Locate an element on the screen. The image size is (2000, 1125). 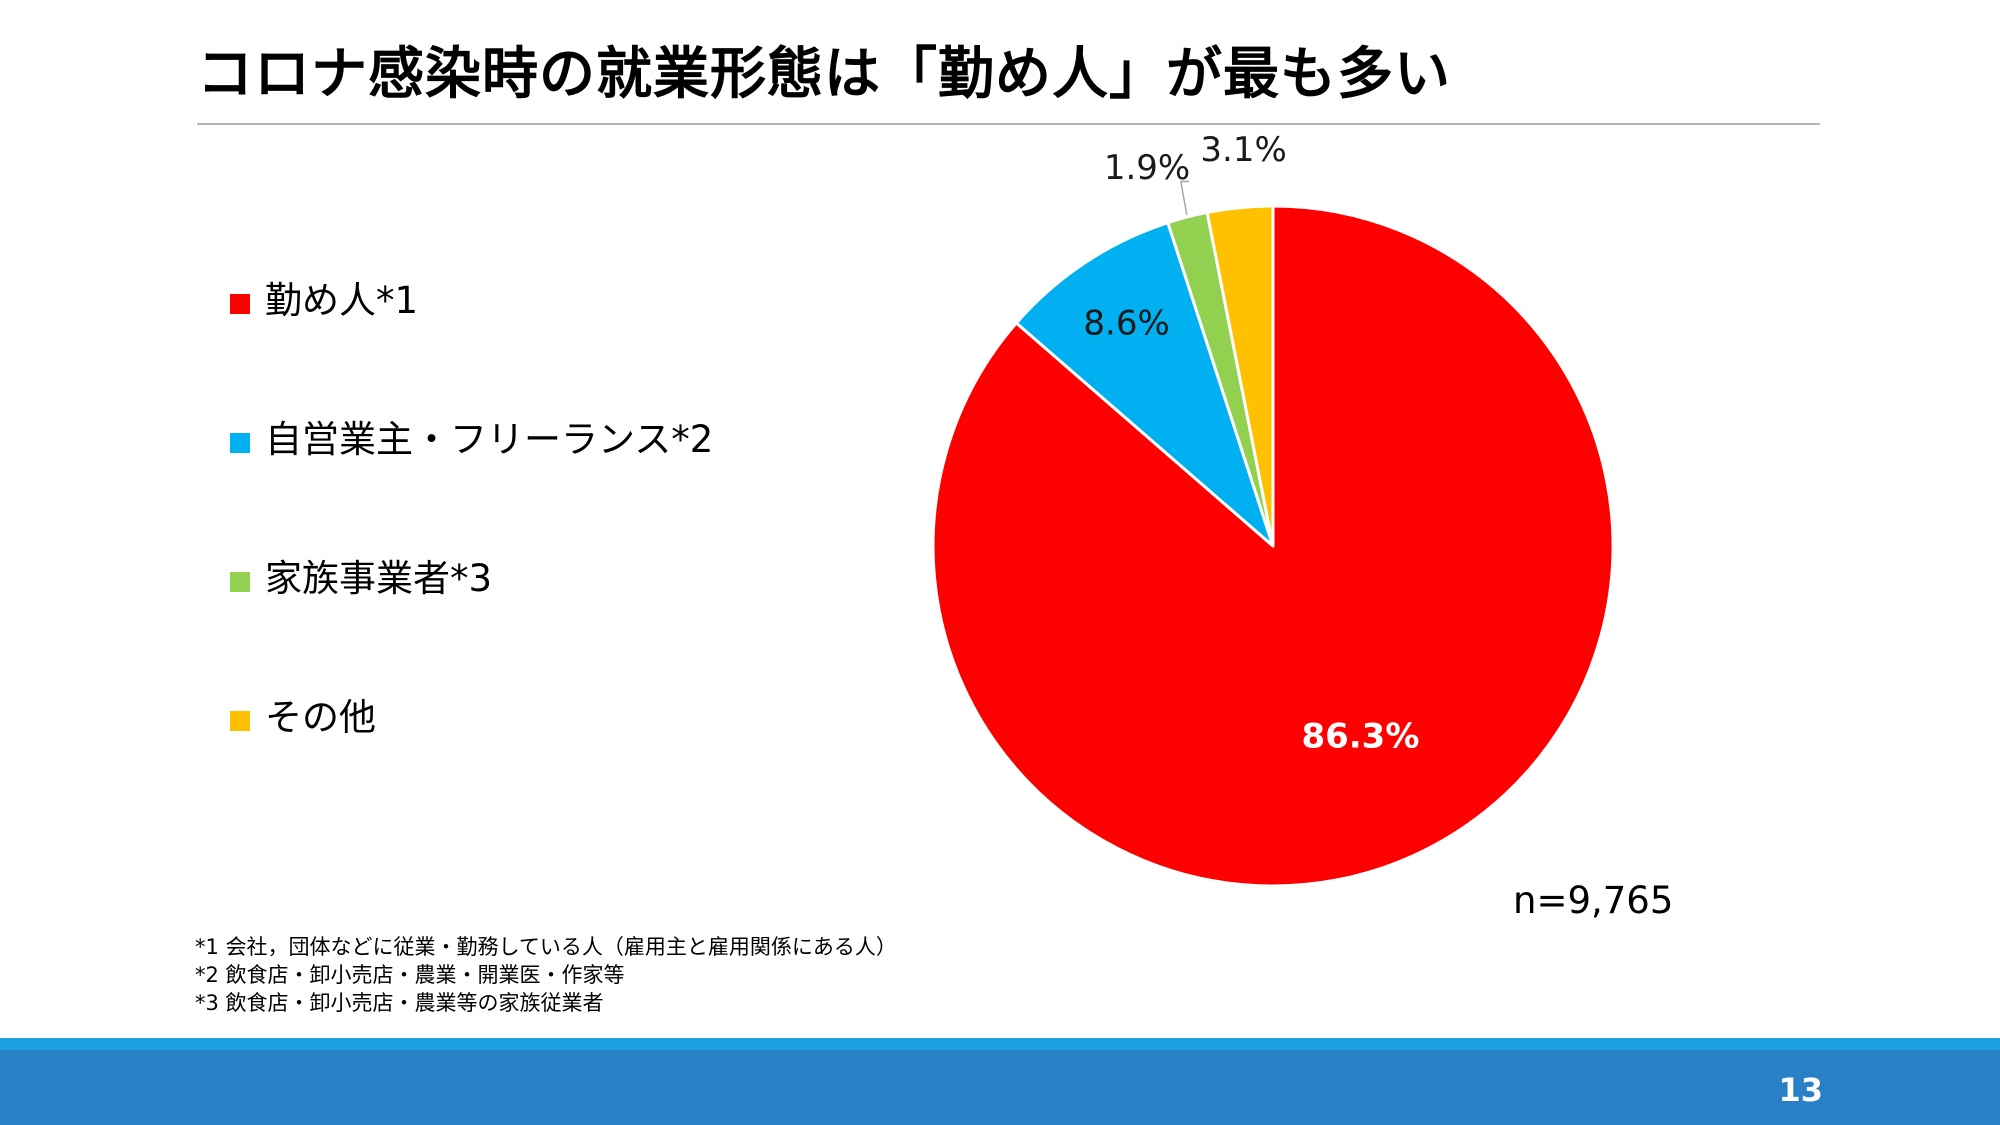
data-label-other: 3.1% is located at coordinates (1243, 150).